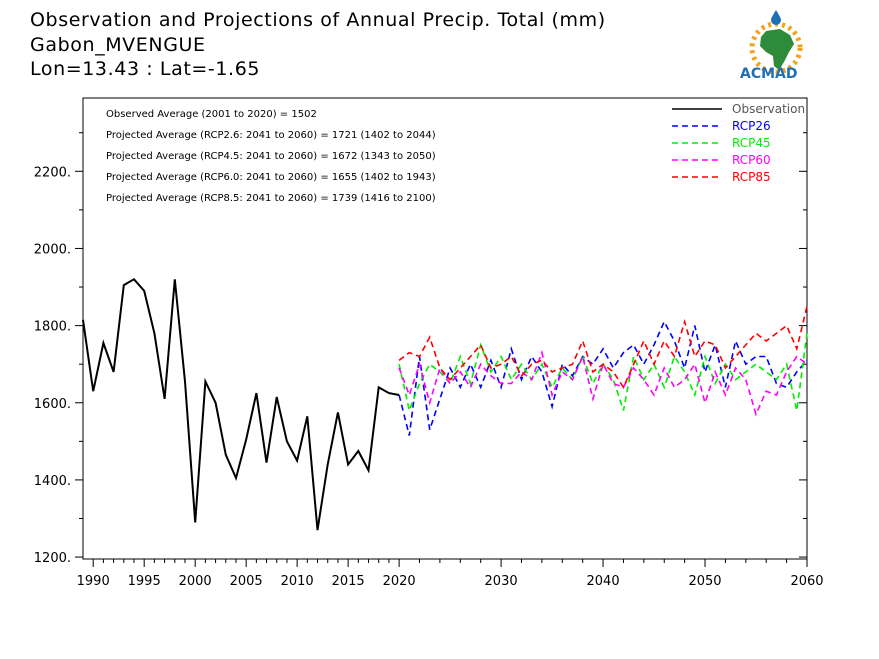 The height and width of the screenshot is (659, 879). I want to click on x-tick-label: 2060, so click(806, 581).